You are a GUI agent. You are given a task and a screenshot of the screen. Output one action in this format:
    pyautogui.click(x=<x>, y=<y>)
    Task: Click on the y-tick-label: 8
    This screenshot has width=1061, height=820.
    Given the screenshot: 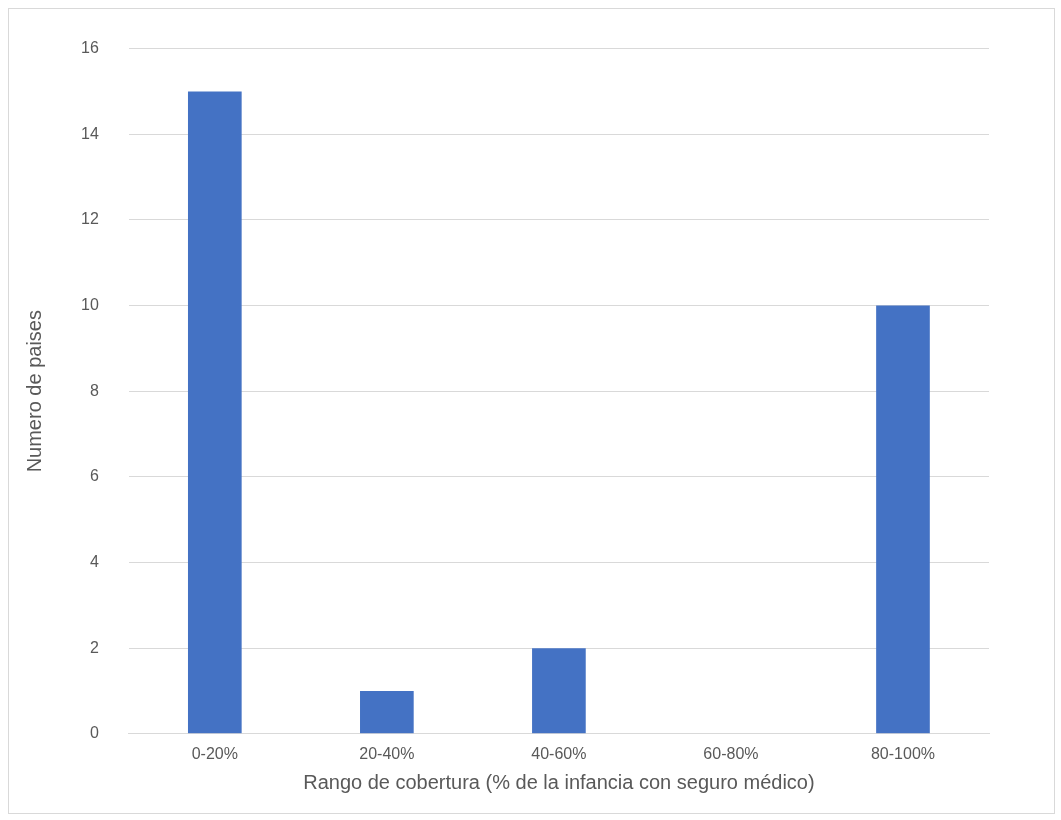 What is the action you would take?
    pyautogui.click(x=94, y=390)
    